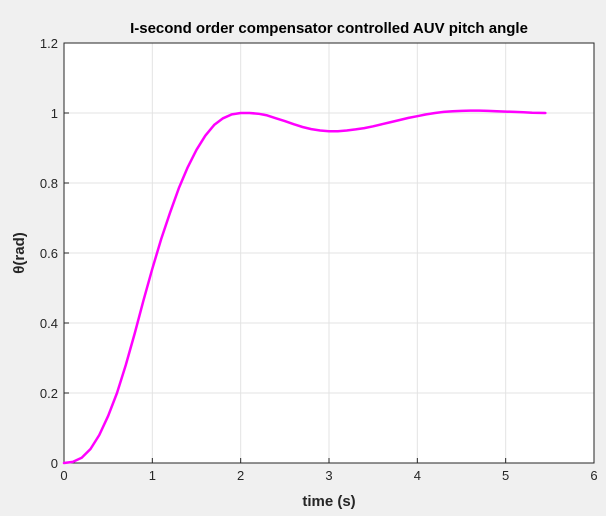 This screenshot has height=516, width=606. What do you see at coordinates (152, 475) in the screenshot?
I see `x-tick-label: 1` at bounding box center [152, 475].